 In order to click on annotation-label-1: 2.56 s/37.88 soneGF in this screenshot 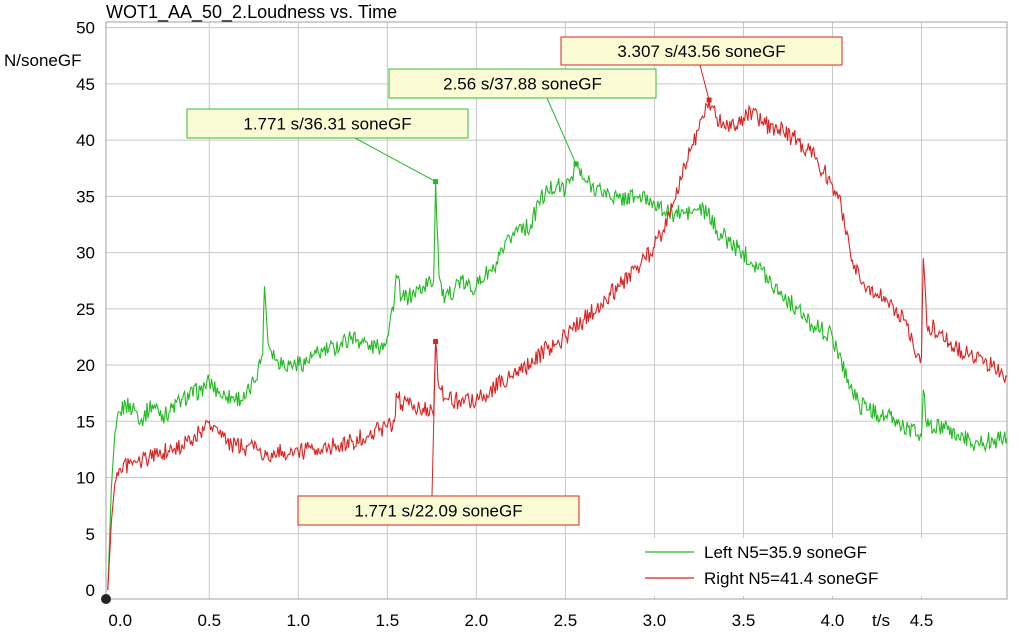, I will do `click(522, 84)`.